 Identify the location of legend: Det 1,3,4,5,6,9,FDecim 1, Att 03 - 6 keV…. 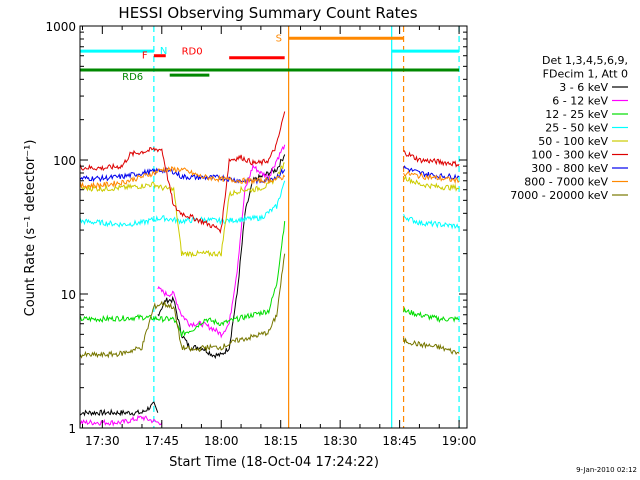
(569, 128).